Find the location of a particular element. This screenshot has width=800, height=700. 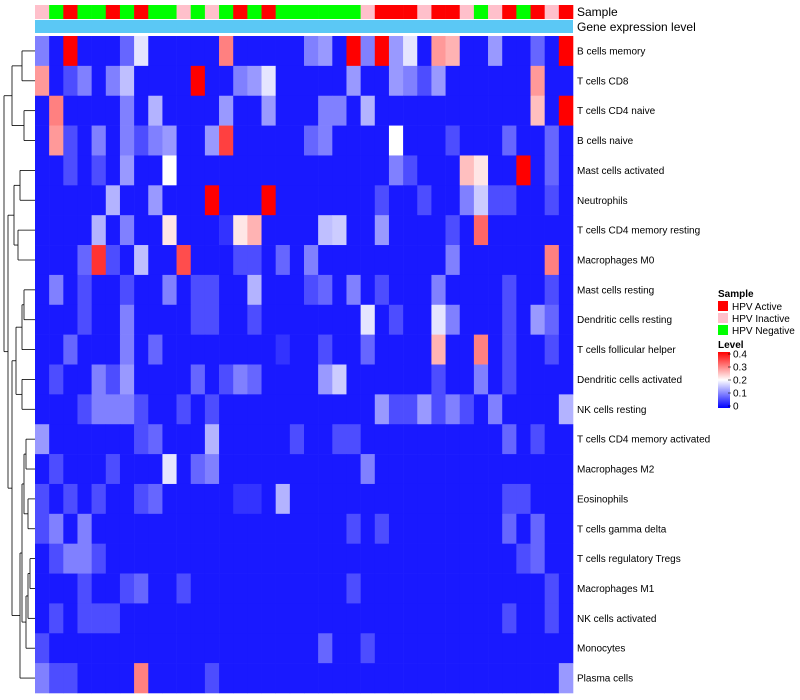

row-label: Eosinophils is located at coordinates (602, 499).